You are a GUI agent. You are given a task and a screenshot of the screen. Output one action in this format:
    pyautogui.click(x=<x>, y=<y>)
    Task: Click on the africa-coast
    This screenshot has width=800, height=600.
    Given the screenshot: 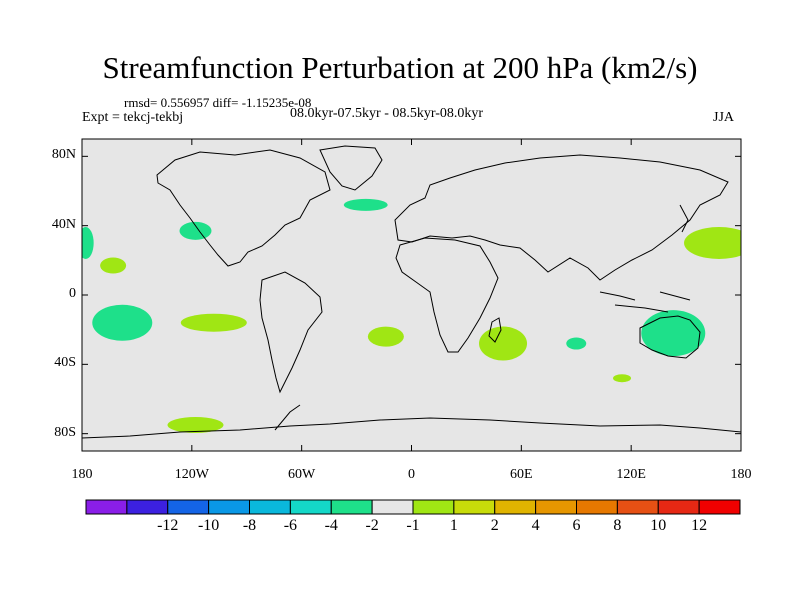 What is the action you would take?
    pyautogui.click(x=447, y=295)
    